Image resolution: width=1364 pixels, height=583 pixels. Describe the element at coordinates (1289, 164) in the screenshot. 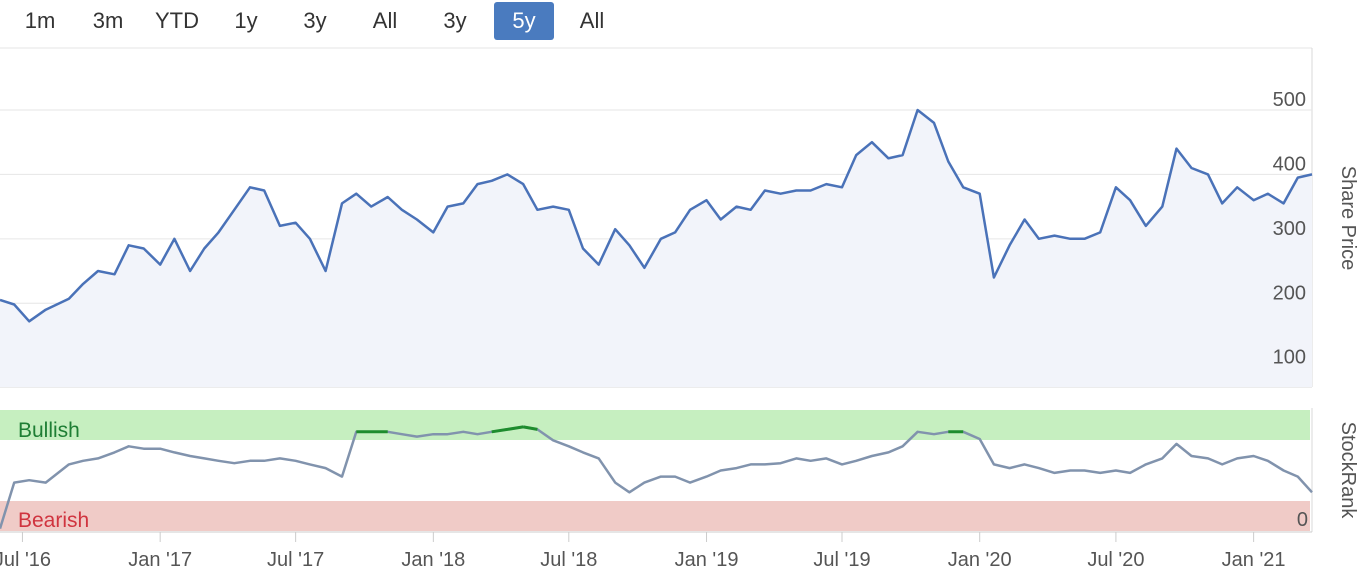

I see `price-y-tick-400: 400` at that location.